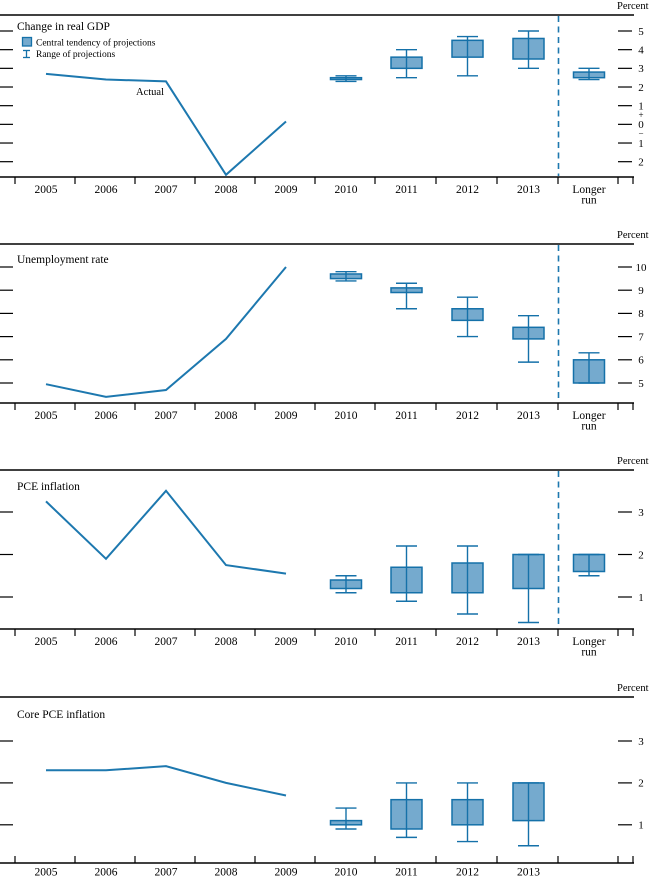 This screenshot has height=880, width=649. Describe the element at coordinates (641, 337) in the screenshot. I see `y-tick-label: 7` at that location.